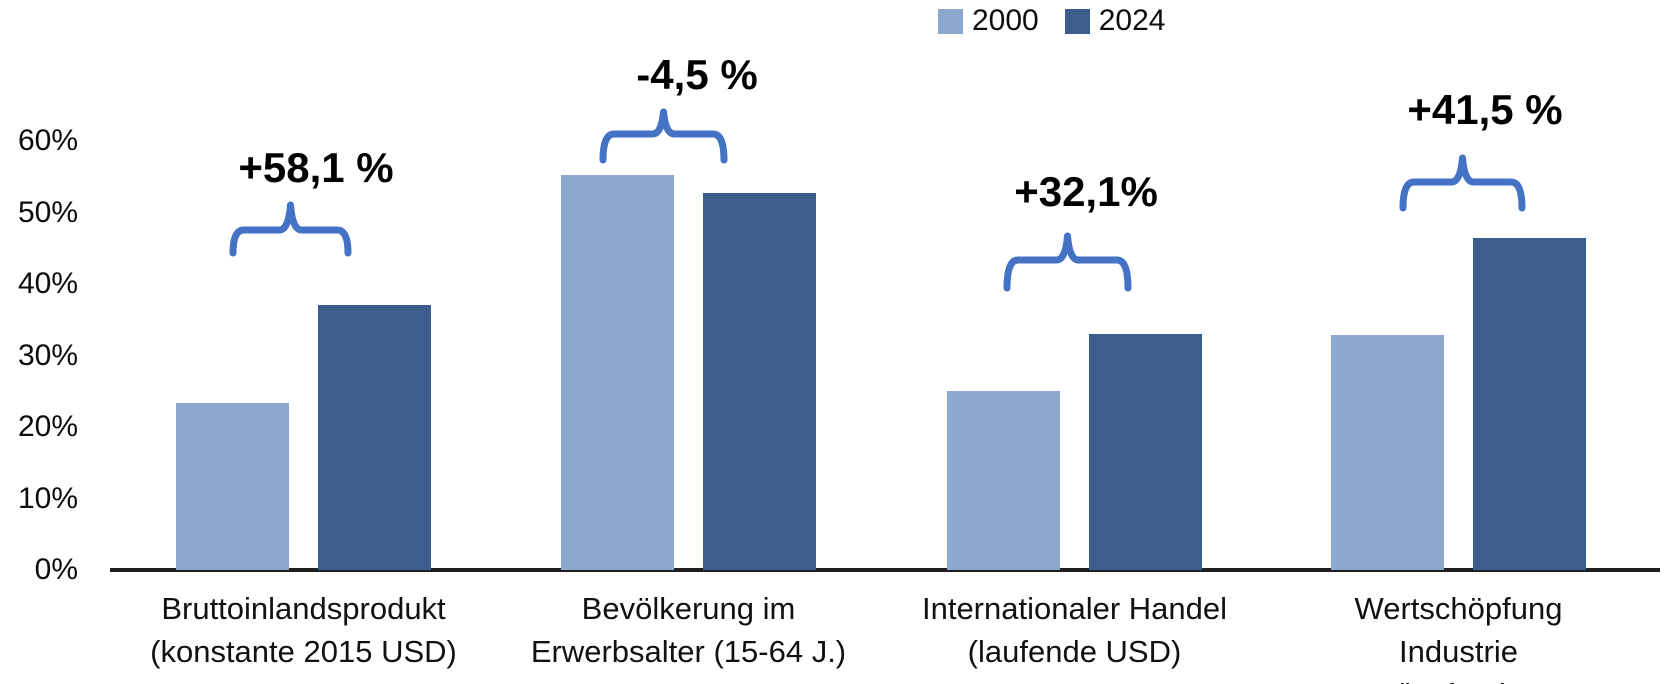 Image resolution: width=1669 pixels, height=684 pixels. I want to click on legend-item-2024: 2024, so click(1115, 20).